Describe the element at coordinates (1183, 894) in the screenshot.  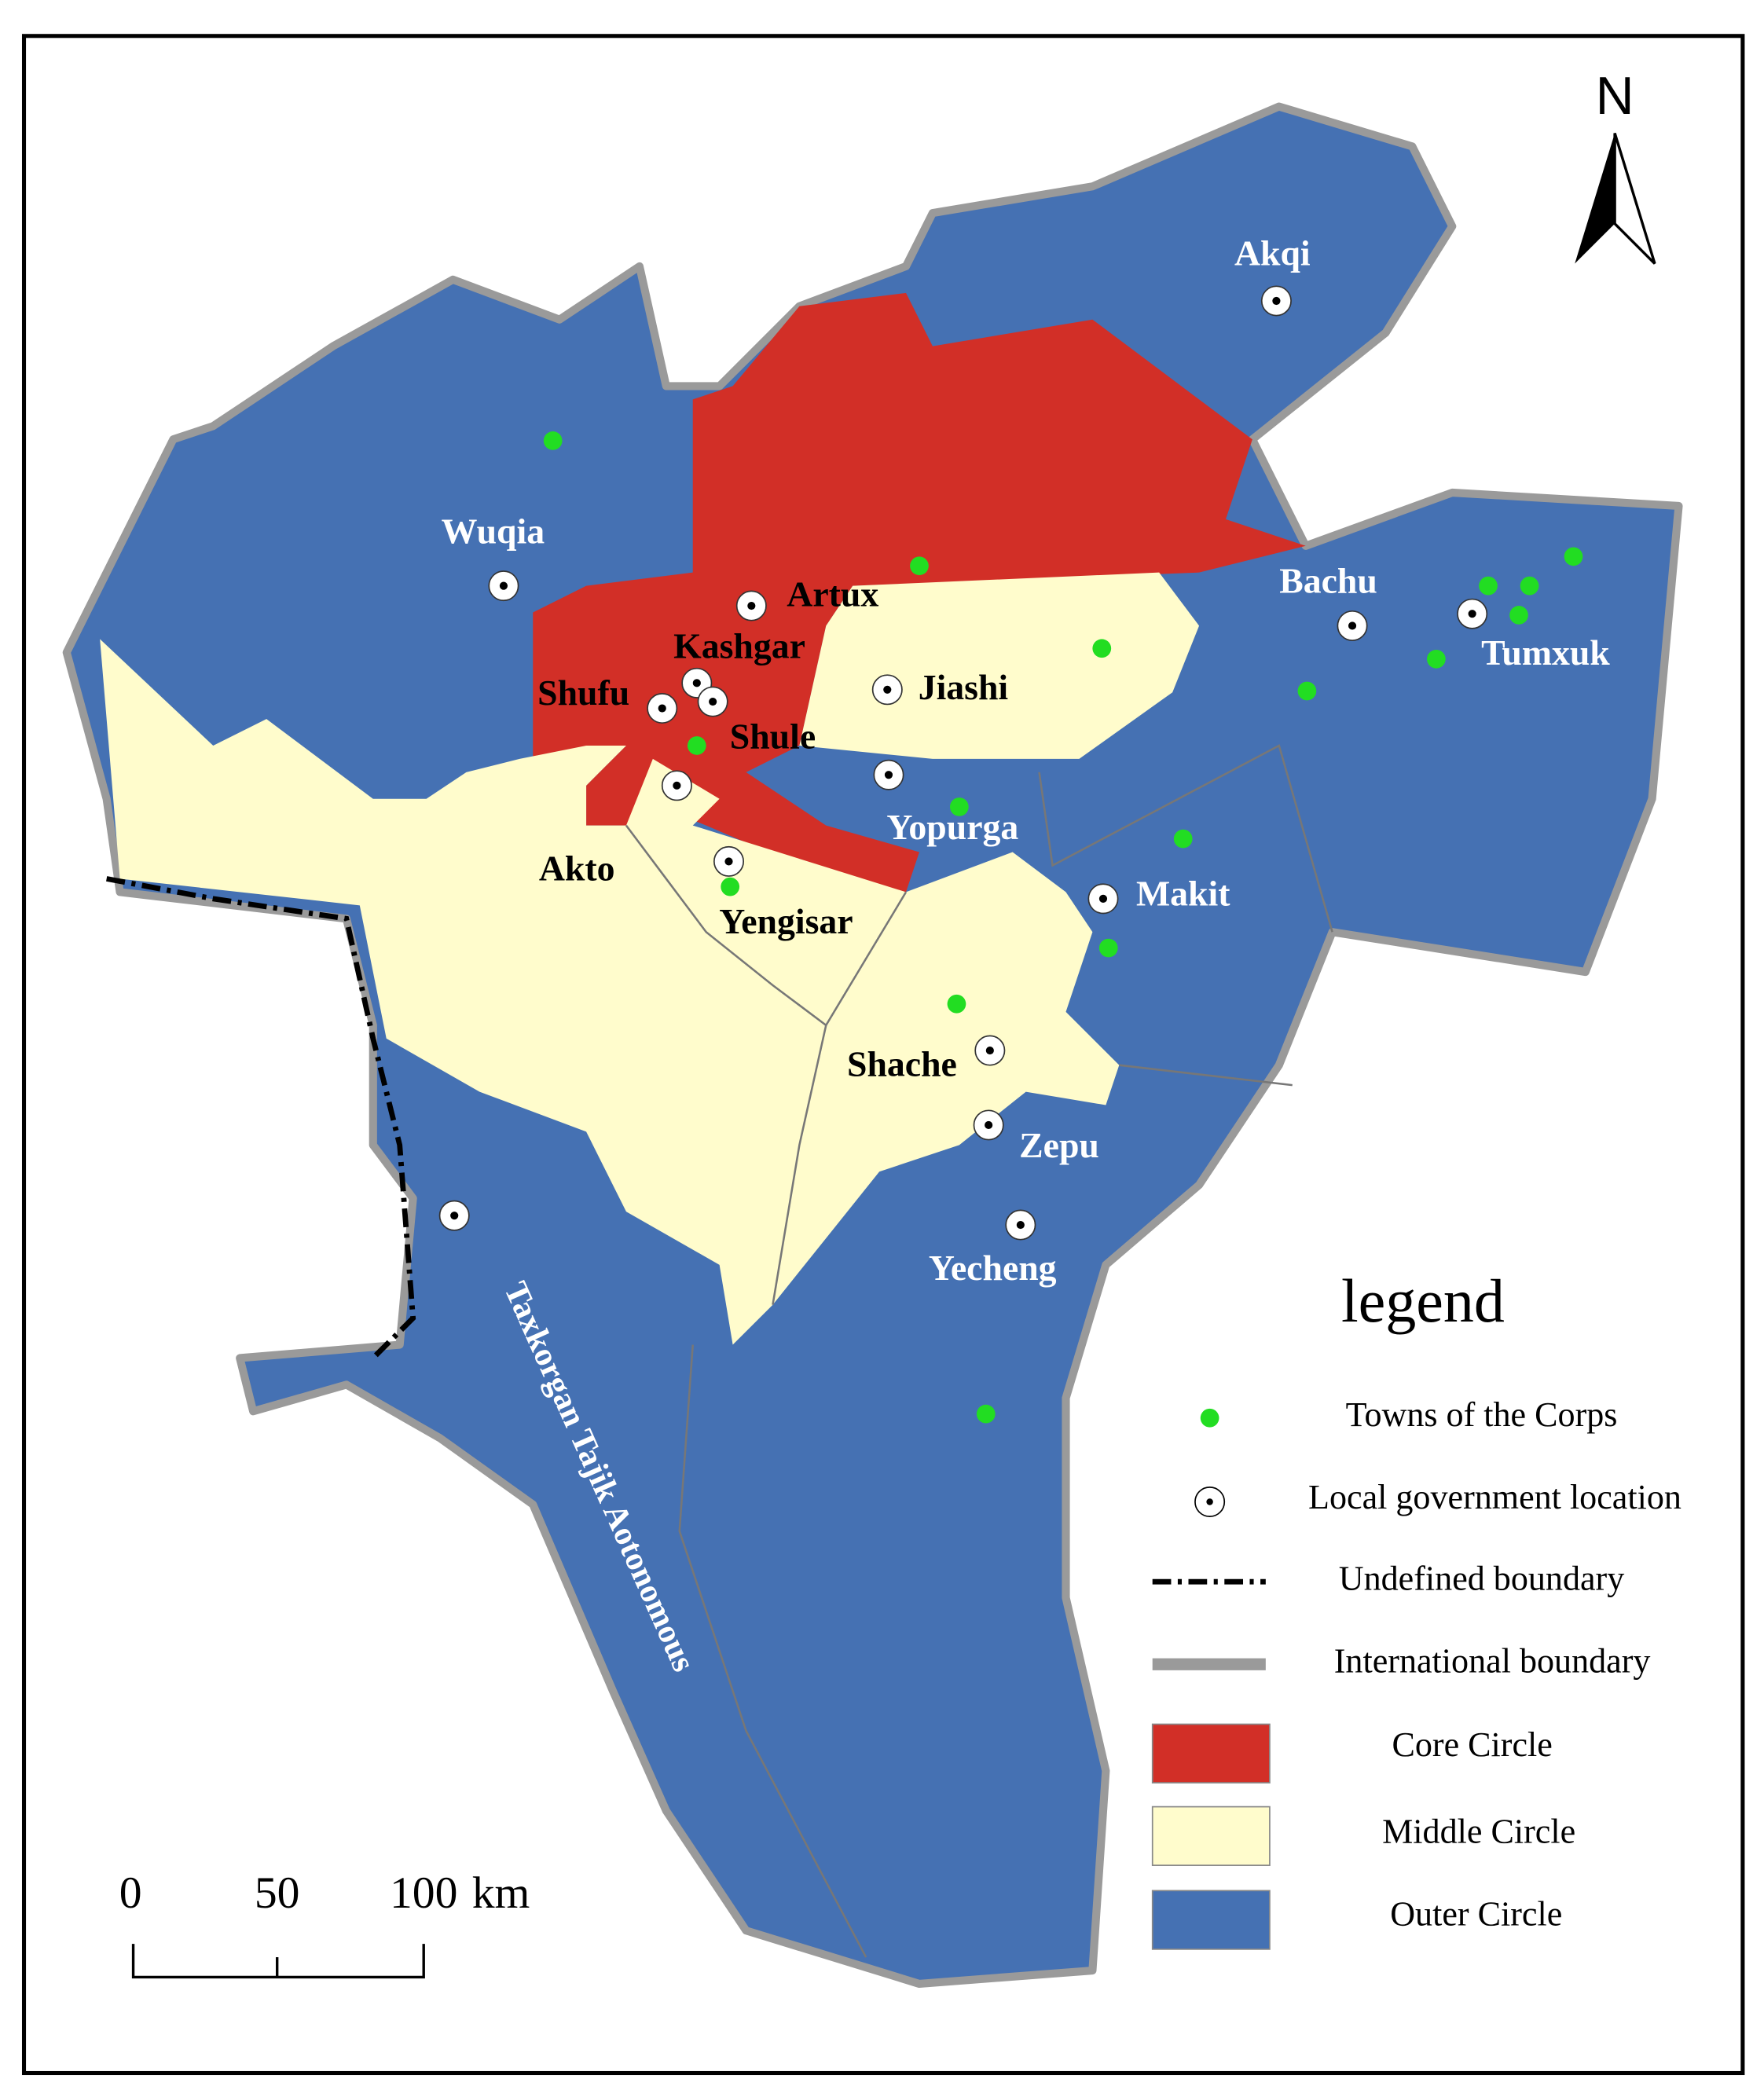
I see `place-label: Makit` at that location.